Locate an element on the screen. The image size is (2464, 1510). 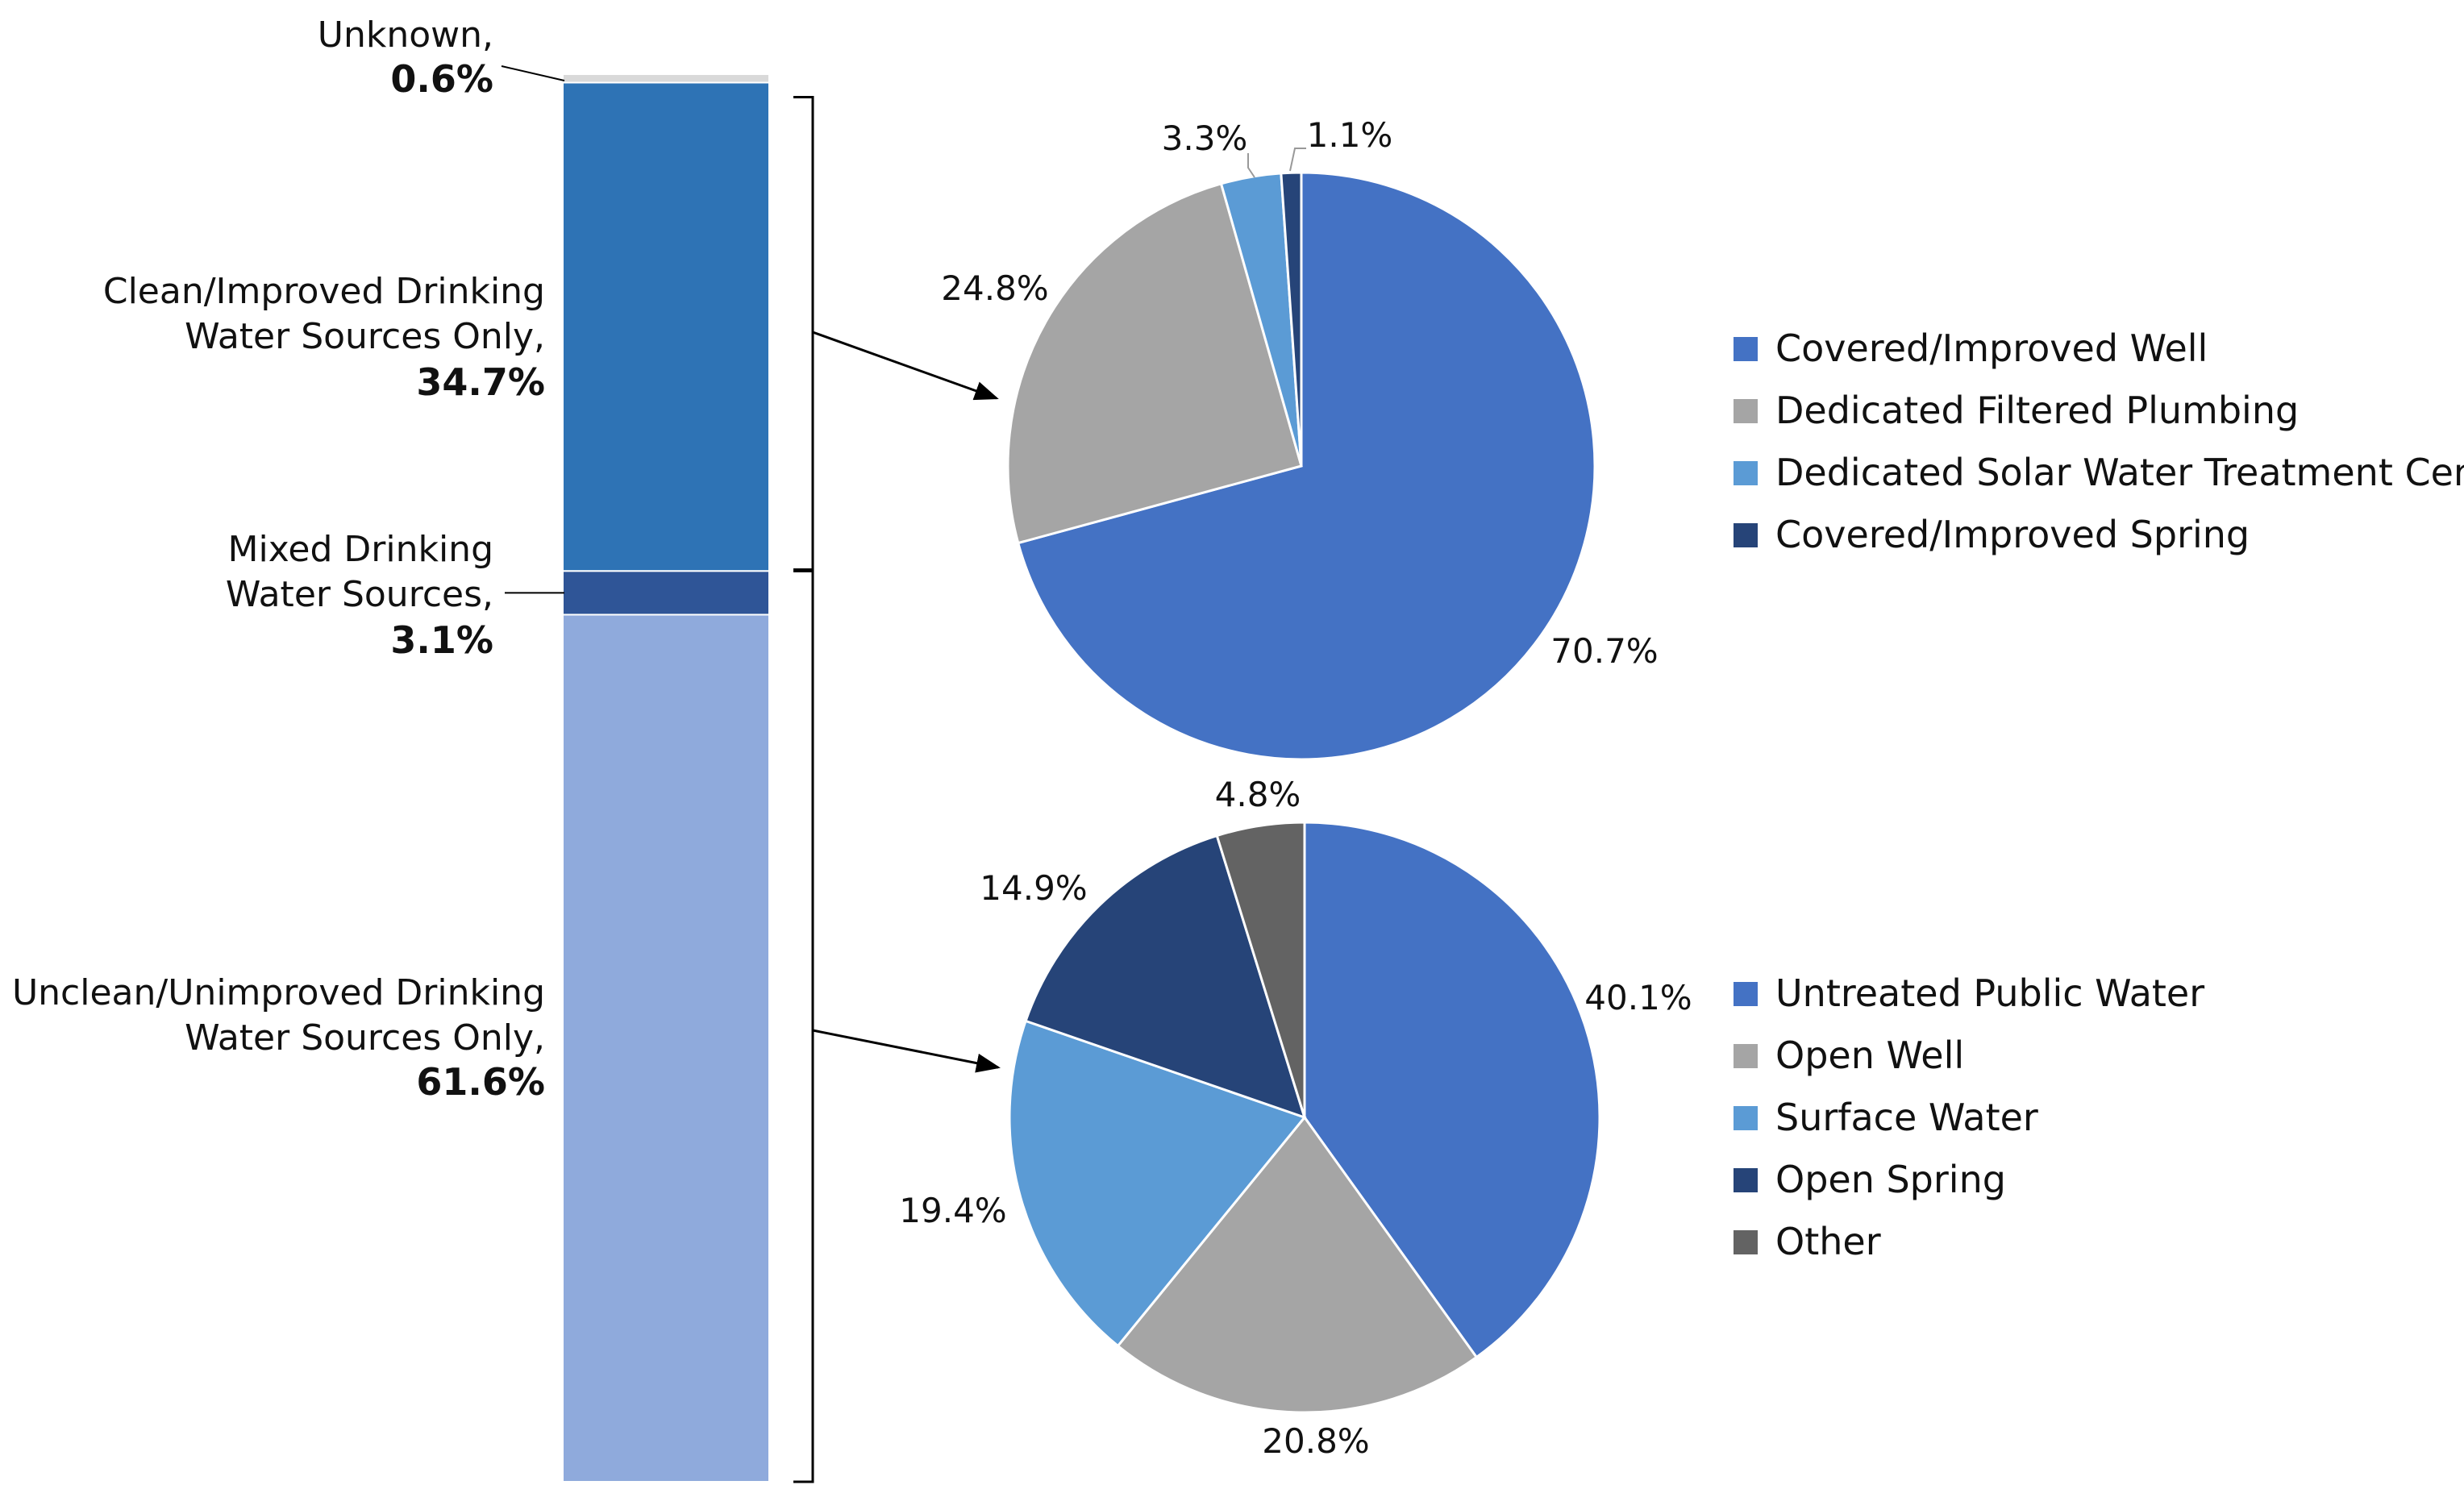
leader-spring is located at coordinates (1297, 160).